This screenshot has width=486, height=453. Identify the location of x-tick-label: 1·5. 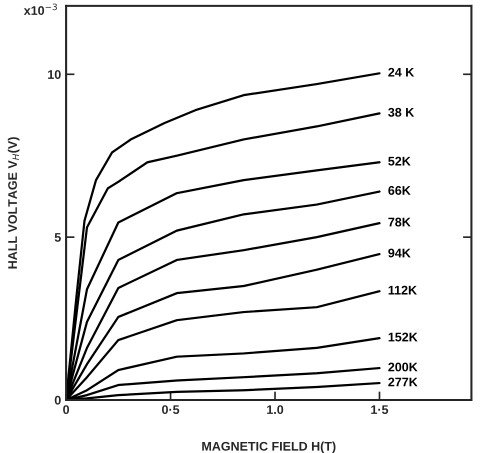
(379, 409).